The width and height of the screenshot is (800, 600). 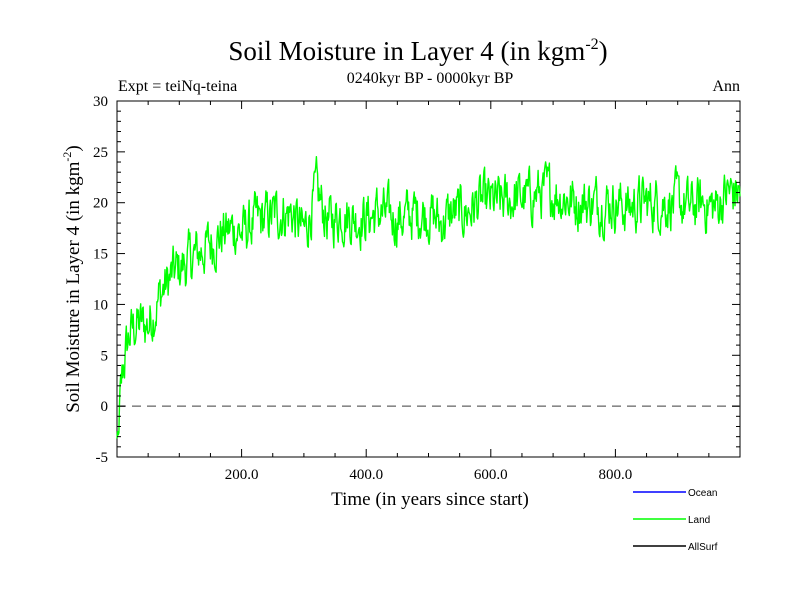 What do you see at coordinates (100, 204) in the screenshot?
I see `y-tick-label: 20` at bounding box center [100, 204].